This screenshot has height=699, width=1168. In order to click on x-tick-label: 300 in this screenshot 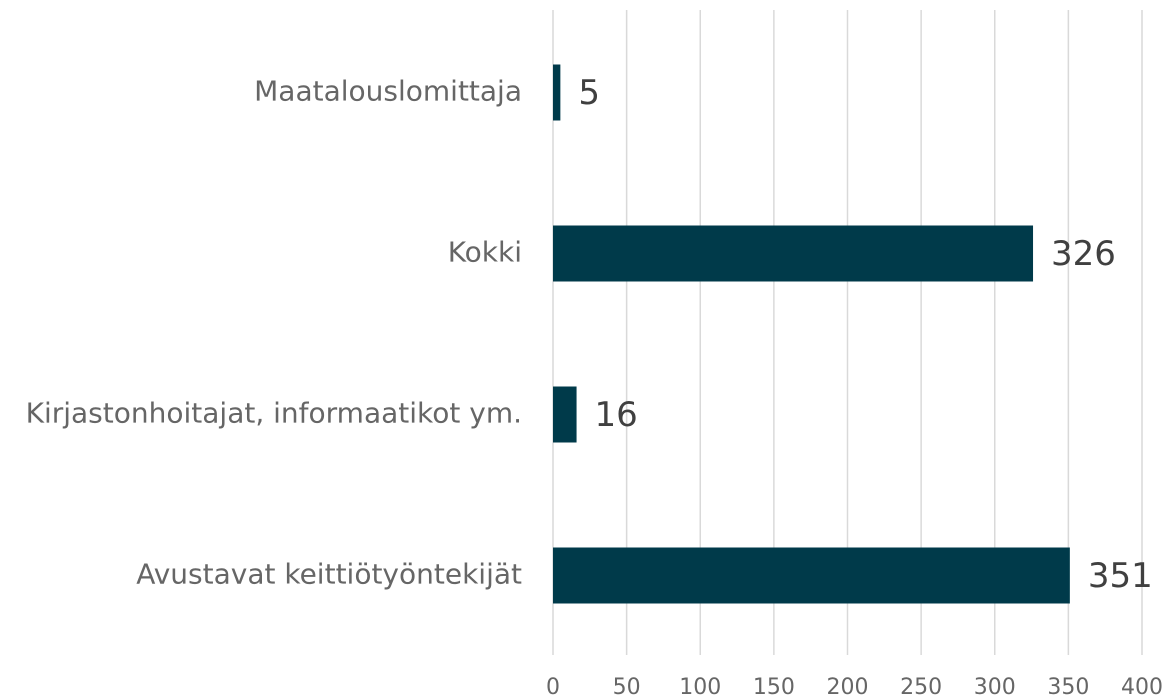, I will do `click(995, 685)`.